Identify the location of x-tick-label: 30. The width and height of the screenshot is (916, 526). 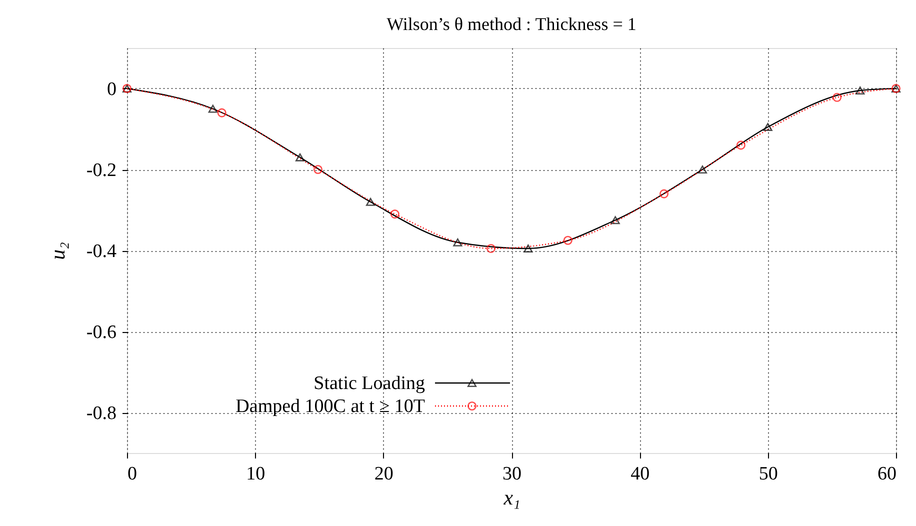
(512, 474).